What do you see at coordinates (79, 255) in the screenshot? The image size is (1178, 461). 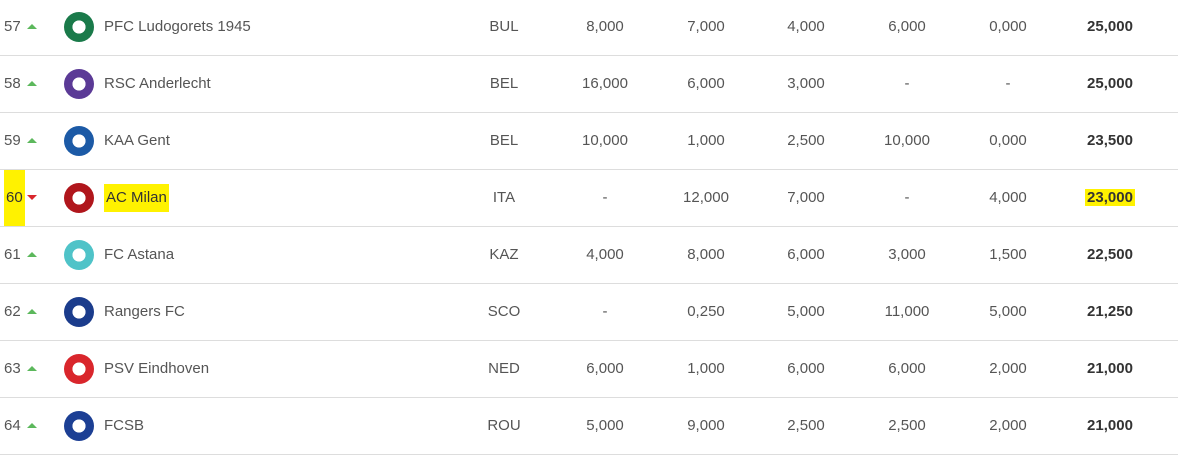 I see `astana-crest-icon` at bounding box center [79, 255].